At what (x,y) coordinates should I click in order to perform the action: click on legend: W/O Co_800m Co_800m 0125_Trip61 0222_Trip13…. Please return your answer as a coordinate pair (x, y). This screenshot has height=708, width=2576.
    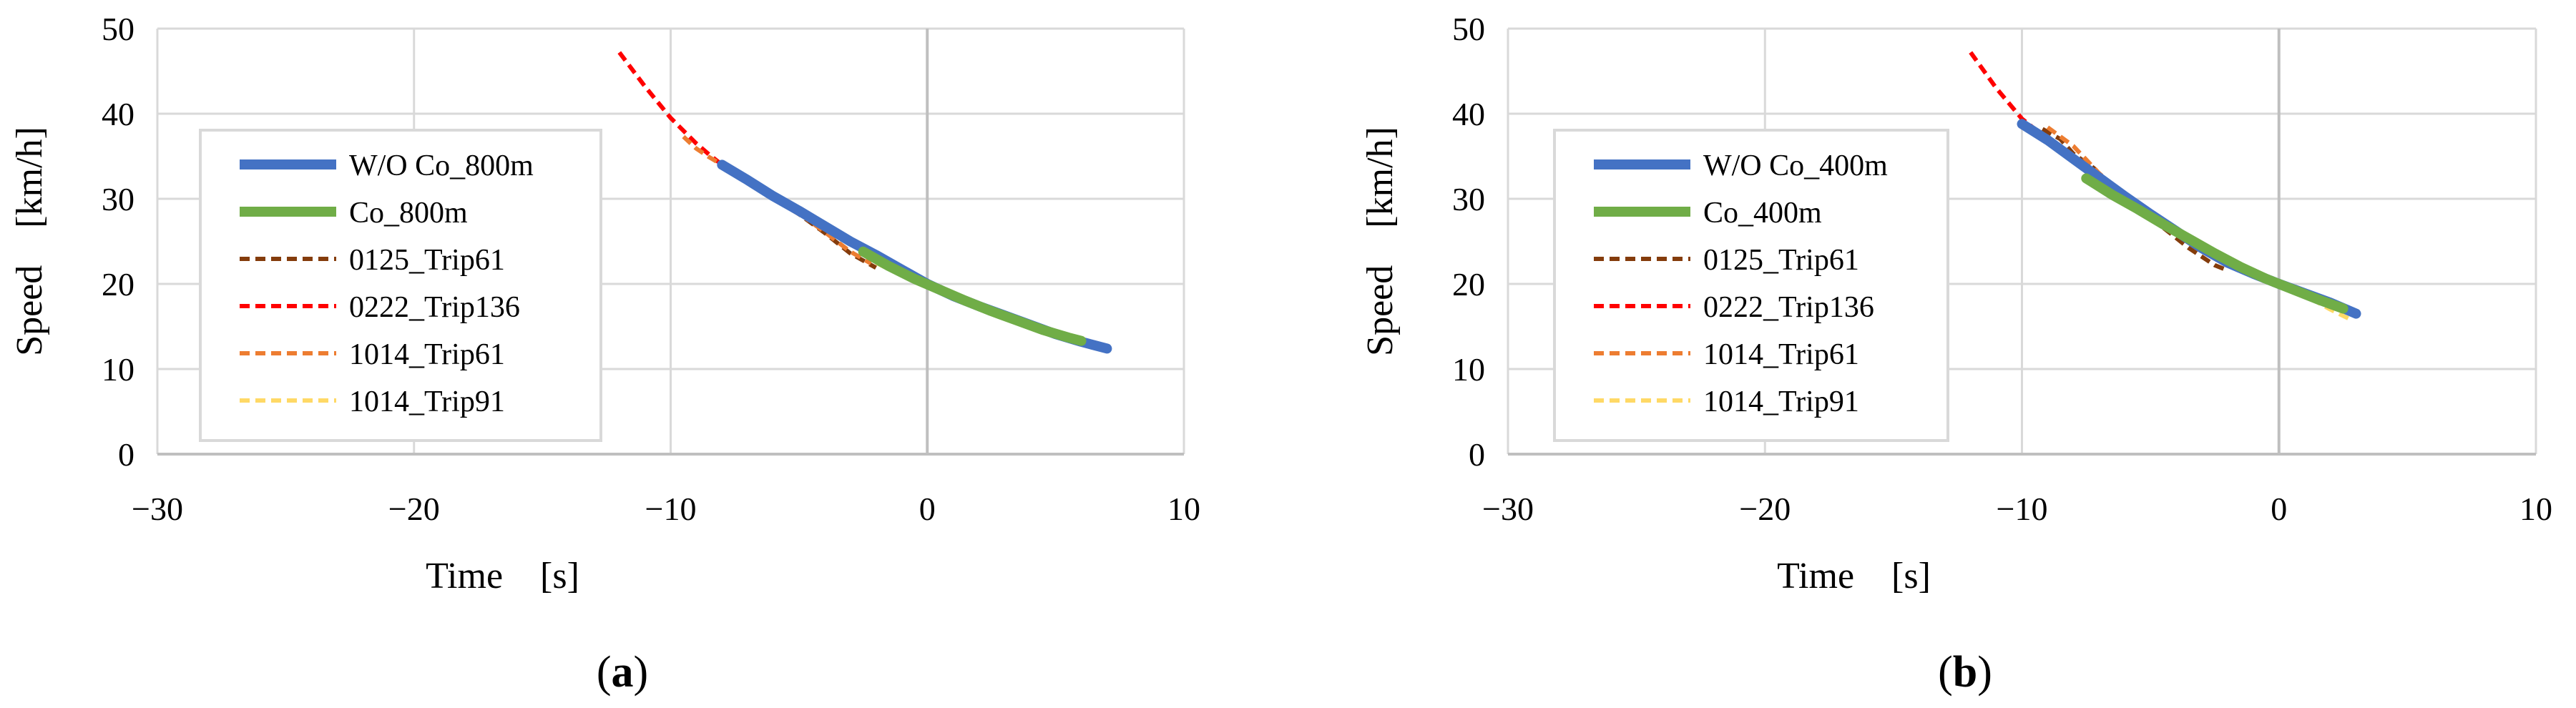
    Looking at the image, I should click on (400, 286).